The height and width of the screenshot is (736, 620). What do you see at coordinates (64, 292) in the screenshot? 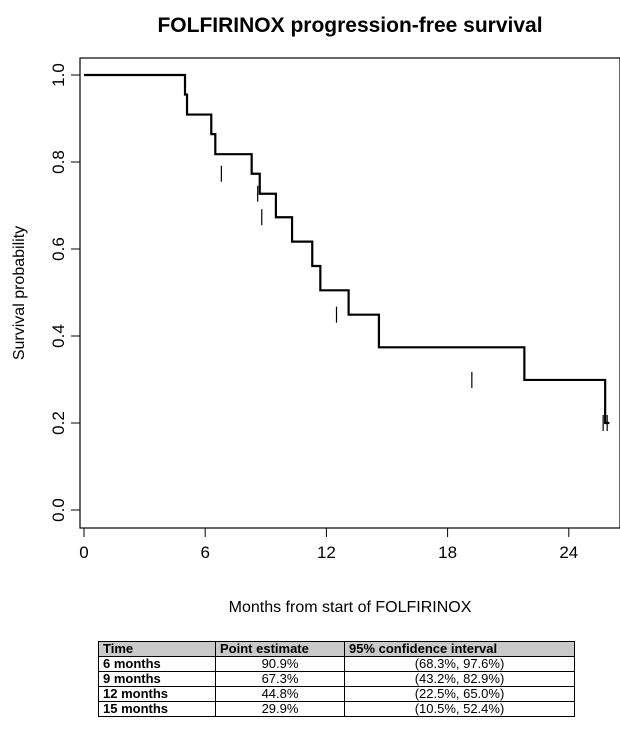
I see `y-axis: 0.0 0.2 0.4 0.6 0.8 1.0` at bounding box center [64, 292].